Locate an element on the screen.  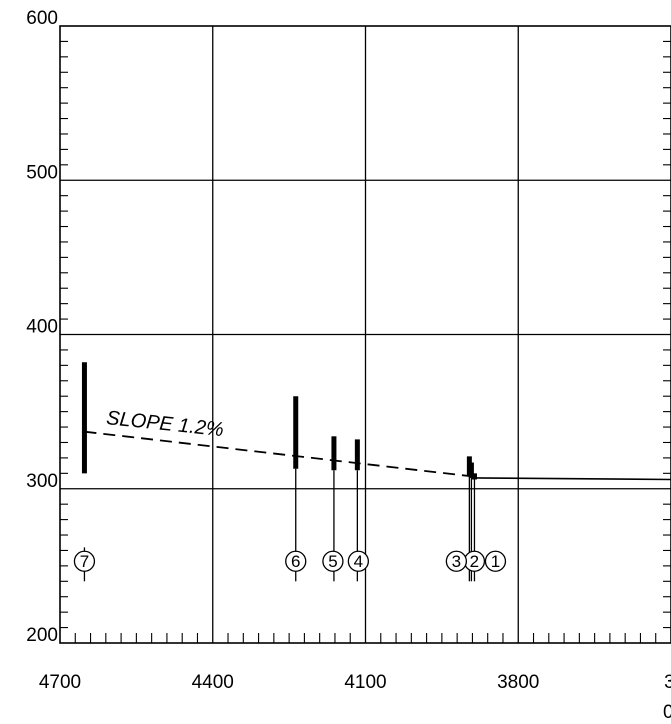
x-tick-label: 4400 is located at coordinates (213, 682).